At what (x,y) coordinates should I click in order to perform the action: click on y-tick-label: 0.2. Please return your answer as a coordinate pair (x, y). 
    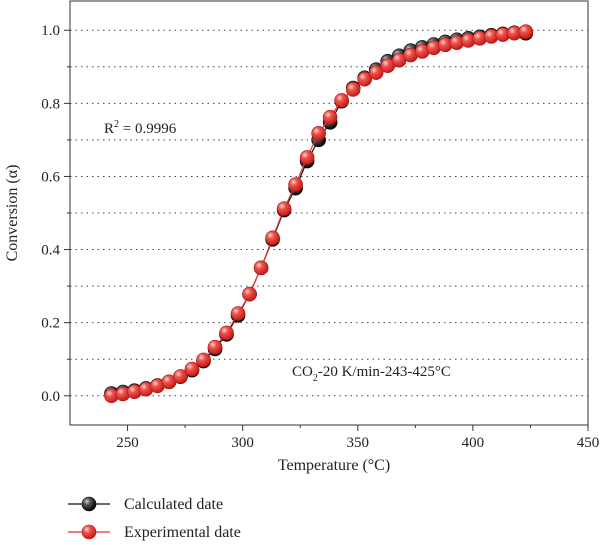
    Looking at the image, I should click on (50, 324).